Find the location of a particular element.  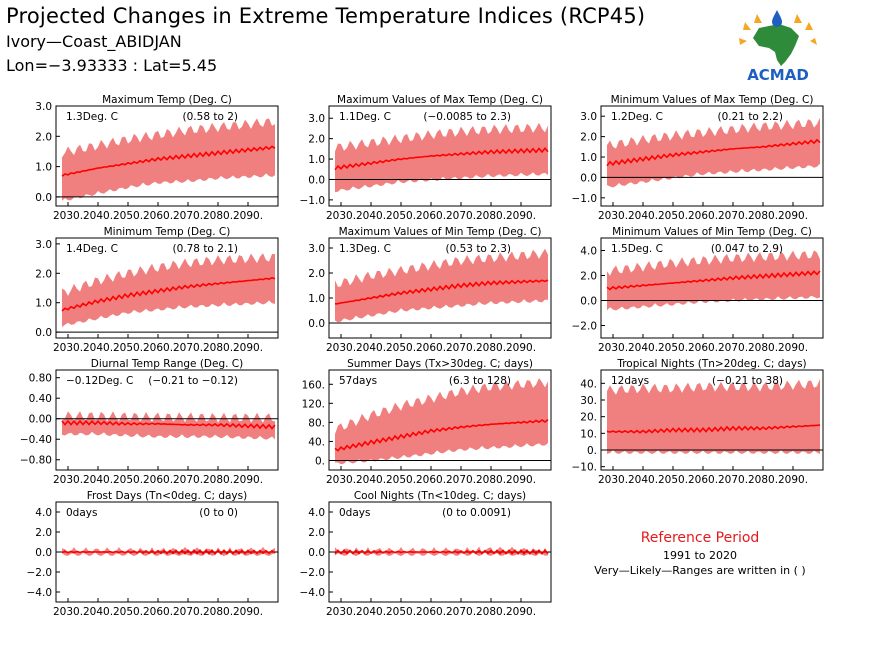

location-label: Ivory—Coast_ABIDJAN is located at coordinates (94, 41).